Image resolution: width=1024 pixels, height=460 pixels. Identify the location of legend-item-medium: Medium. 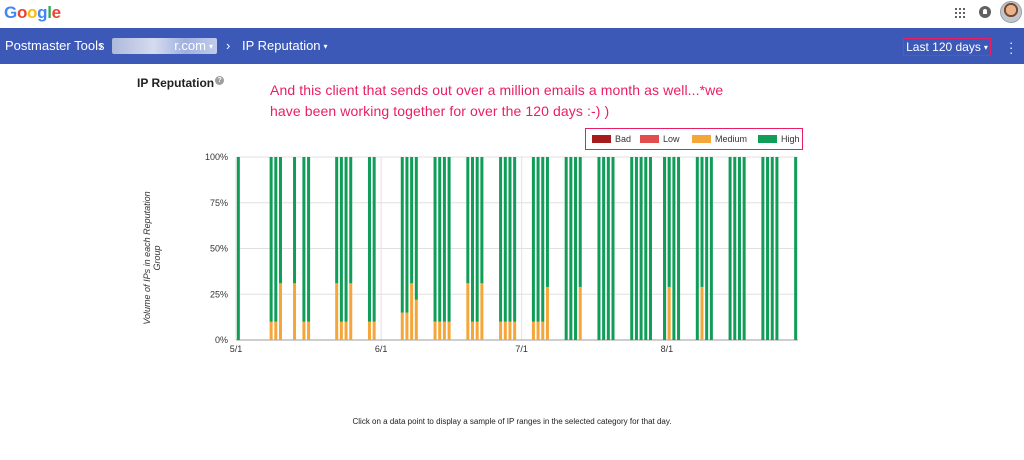
(719, 139).